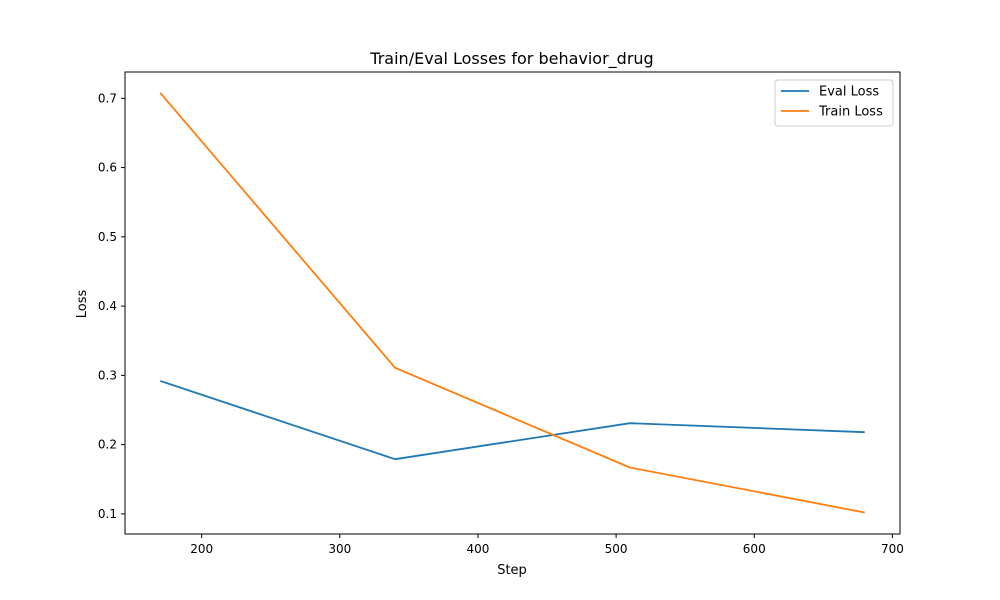  What do you see at coordinates (892, 549) in the screenshot?
I see `x-tick-label: 700` at bounding box center [892, 549].